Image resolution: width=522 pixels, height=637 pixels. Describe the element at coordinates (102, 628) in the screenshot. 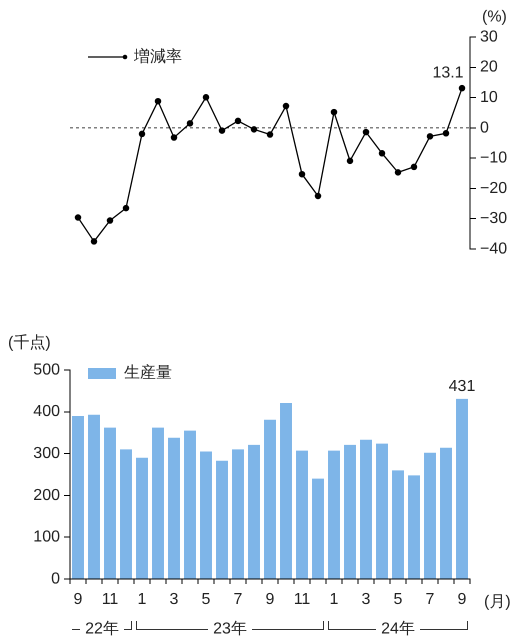

I see `text: 22年` at that location.